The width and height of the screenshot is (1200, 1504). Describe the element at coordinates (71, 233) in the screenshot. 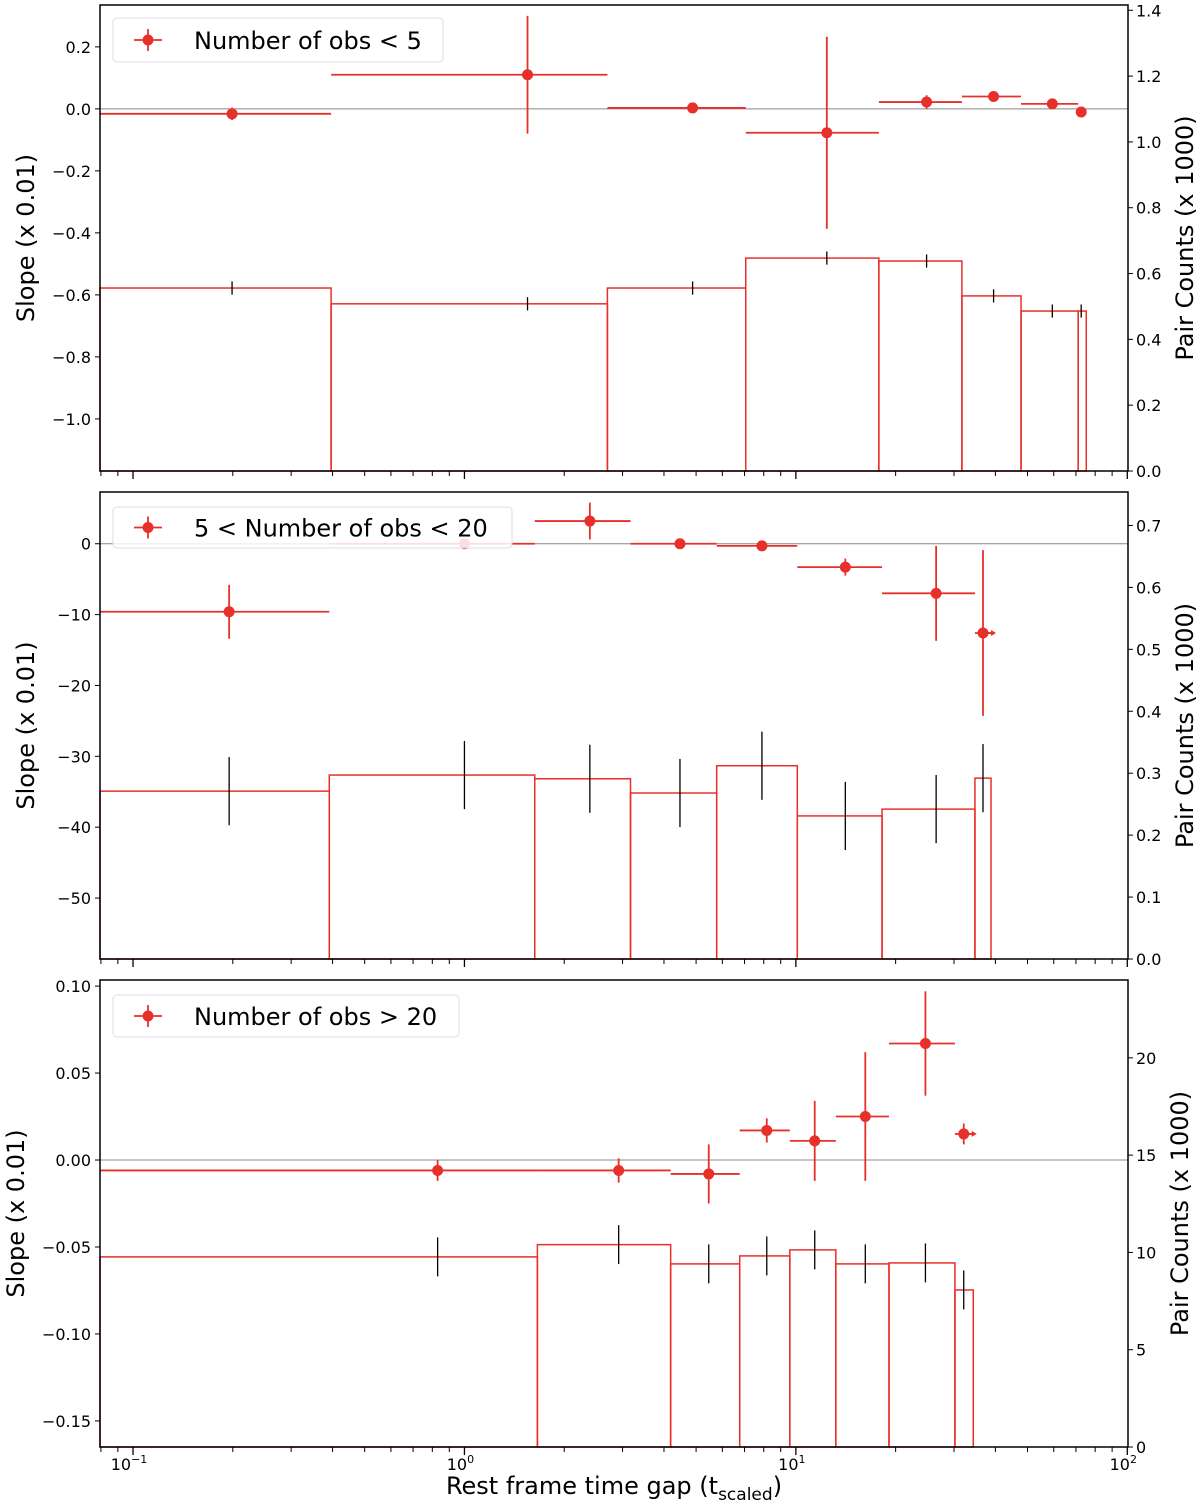

I see `y-tick-label: −0.4` at that location.